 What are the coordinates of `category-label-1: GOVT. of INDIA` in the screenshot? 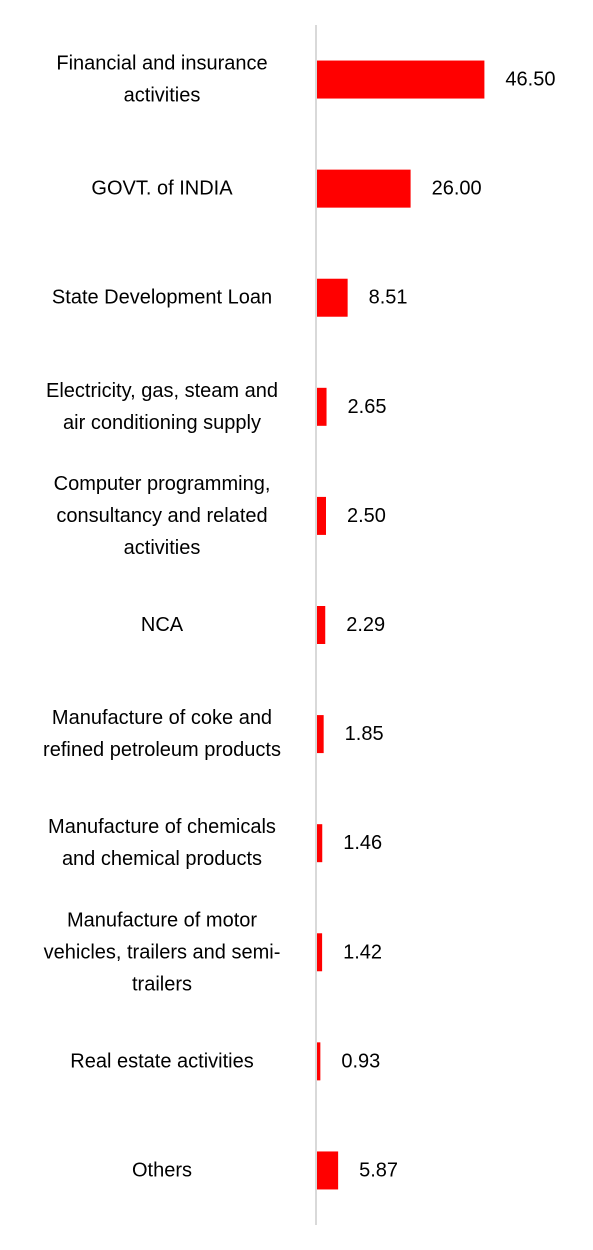 It's located at (162, 189).